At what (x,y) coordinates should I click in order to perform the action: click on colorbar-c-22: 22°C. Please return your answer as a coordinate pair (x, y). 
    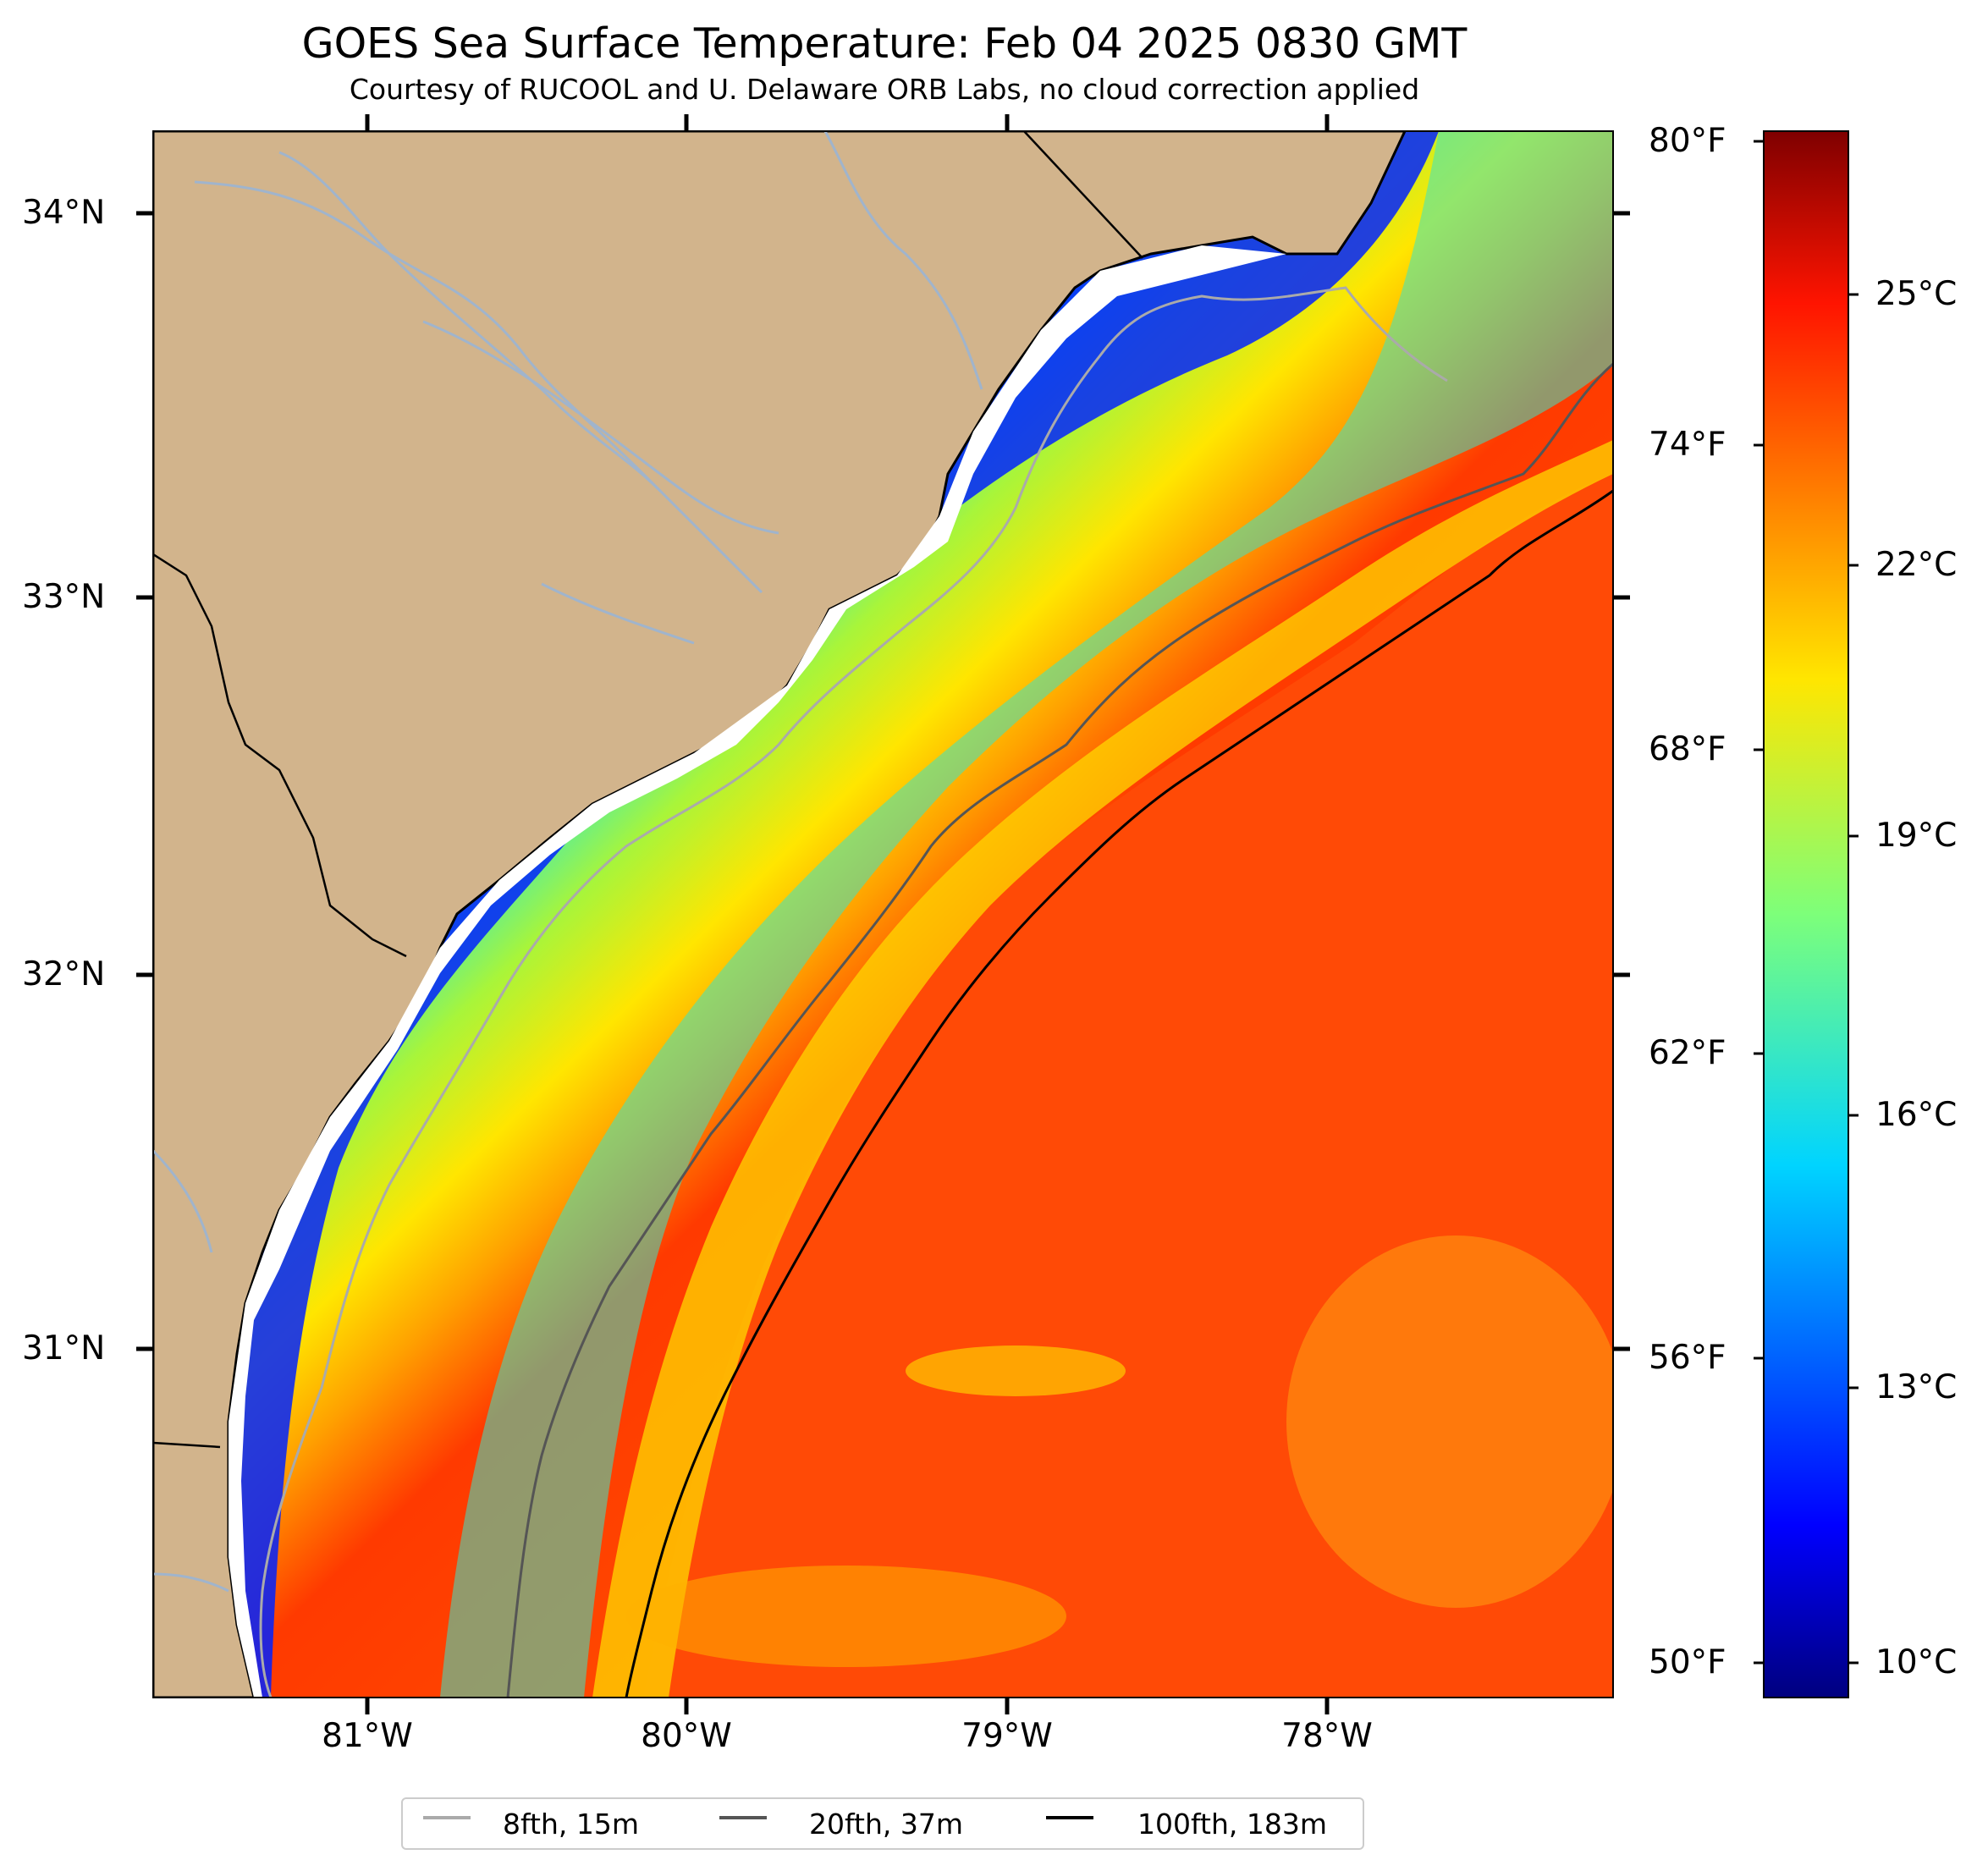
    Looking at the image, I should click on (1916, 565).